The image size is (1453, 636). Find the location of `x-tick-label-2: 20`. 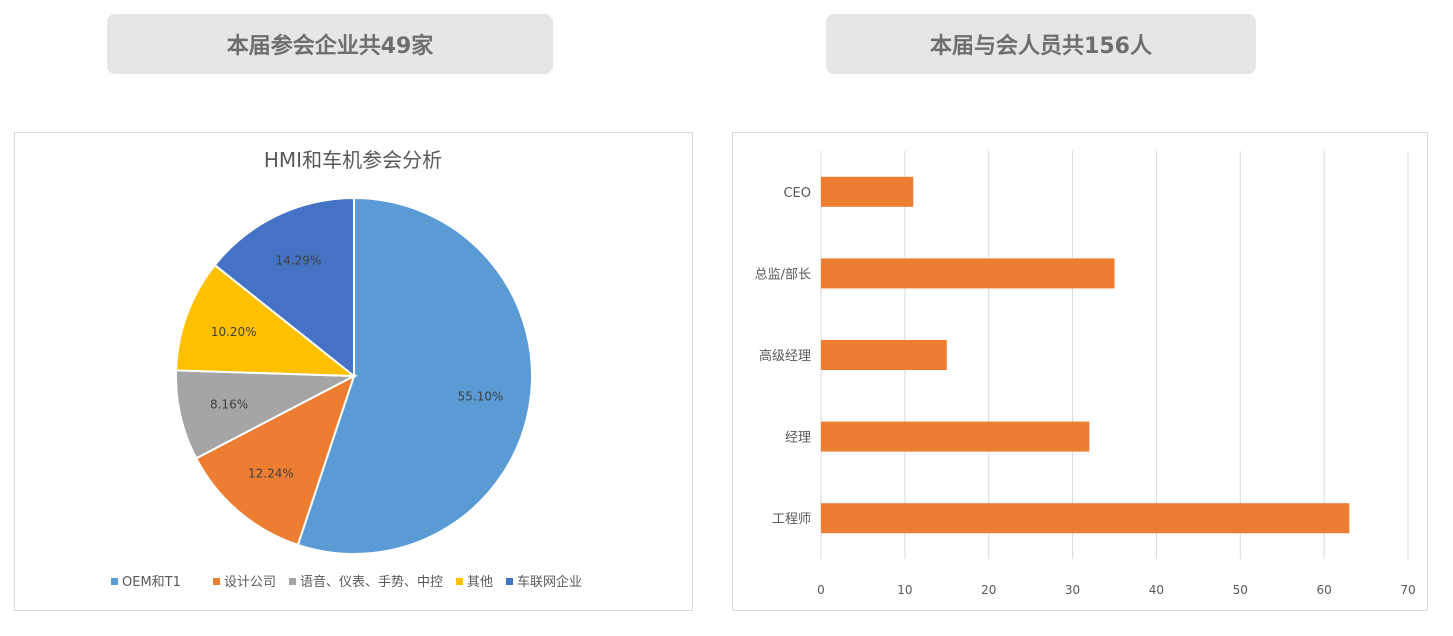

x-tick-label-2: 20 is located at coordinates (988, 590).